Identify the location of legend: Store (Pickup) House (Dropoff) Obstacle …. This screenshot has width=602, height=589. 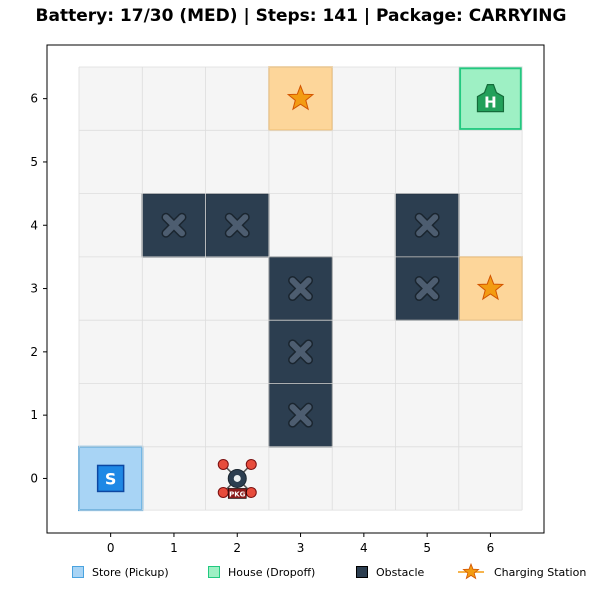
(301, 572).